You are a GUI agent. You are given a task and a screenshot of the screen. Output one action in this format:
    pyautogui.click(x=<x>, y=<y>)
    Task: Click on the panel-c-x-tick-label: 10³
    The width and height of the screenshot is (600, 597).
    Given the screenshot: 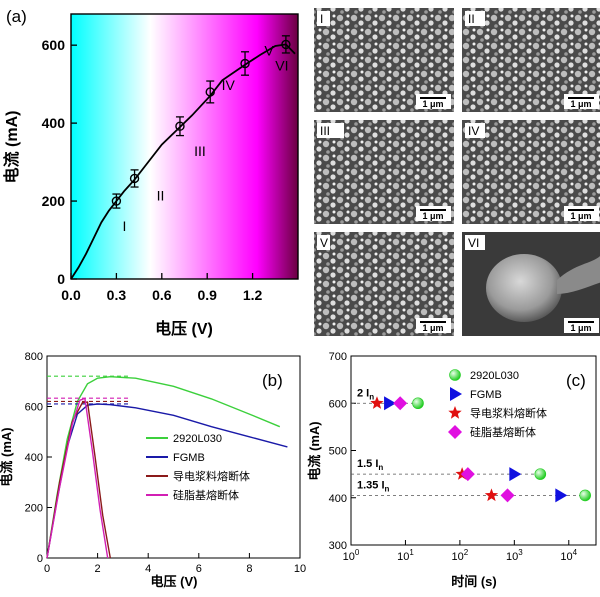 What is the action you would take?
    pyautogui.click(x=514, y=555)
    